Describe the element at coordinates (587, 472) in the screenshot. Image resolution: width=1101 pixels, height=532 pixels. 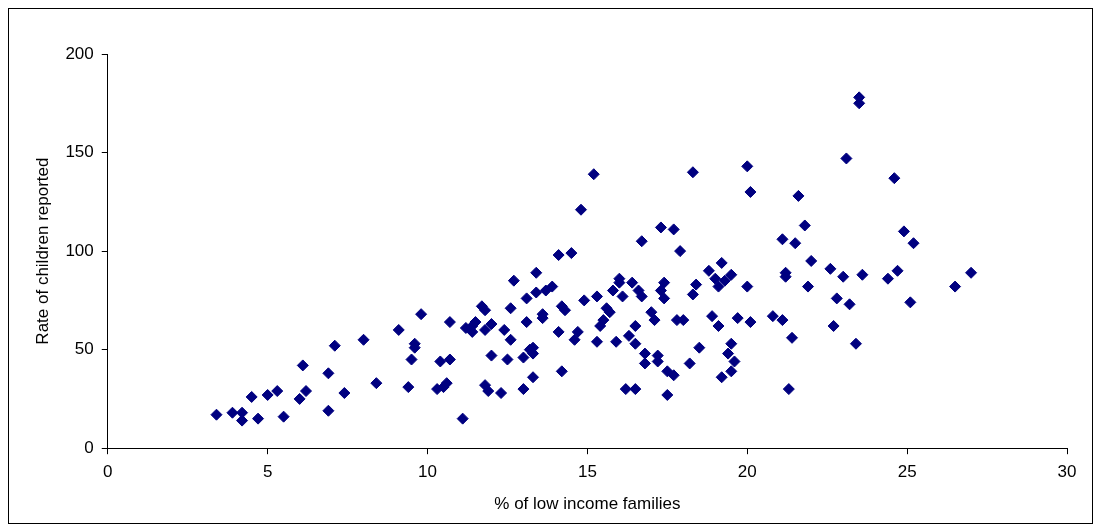
I see `x-tick-label: 15` at that location.